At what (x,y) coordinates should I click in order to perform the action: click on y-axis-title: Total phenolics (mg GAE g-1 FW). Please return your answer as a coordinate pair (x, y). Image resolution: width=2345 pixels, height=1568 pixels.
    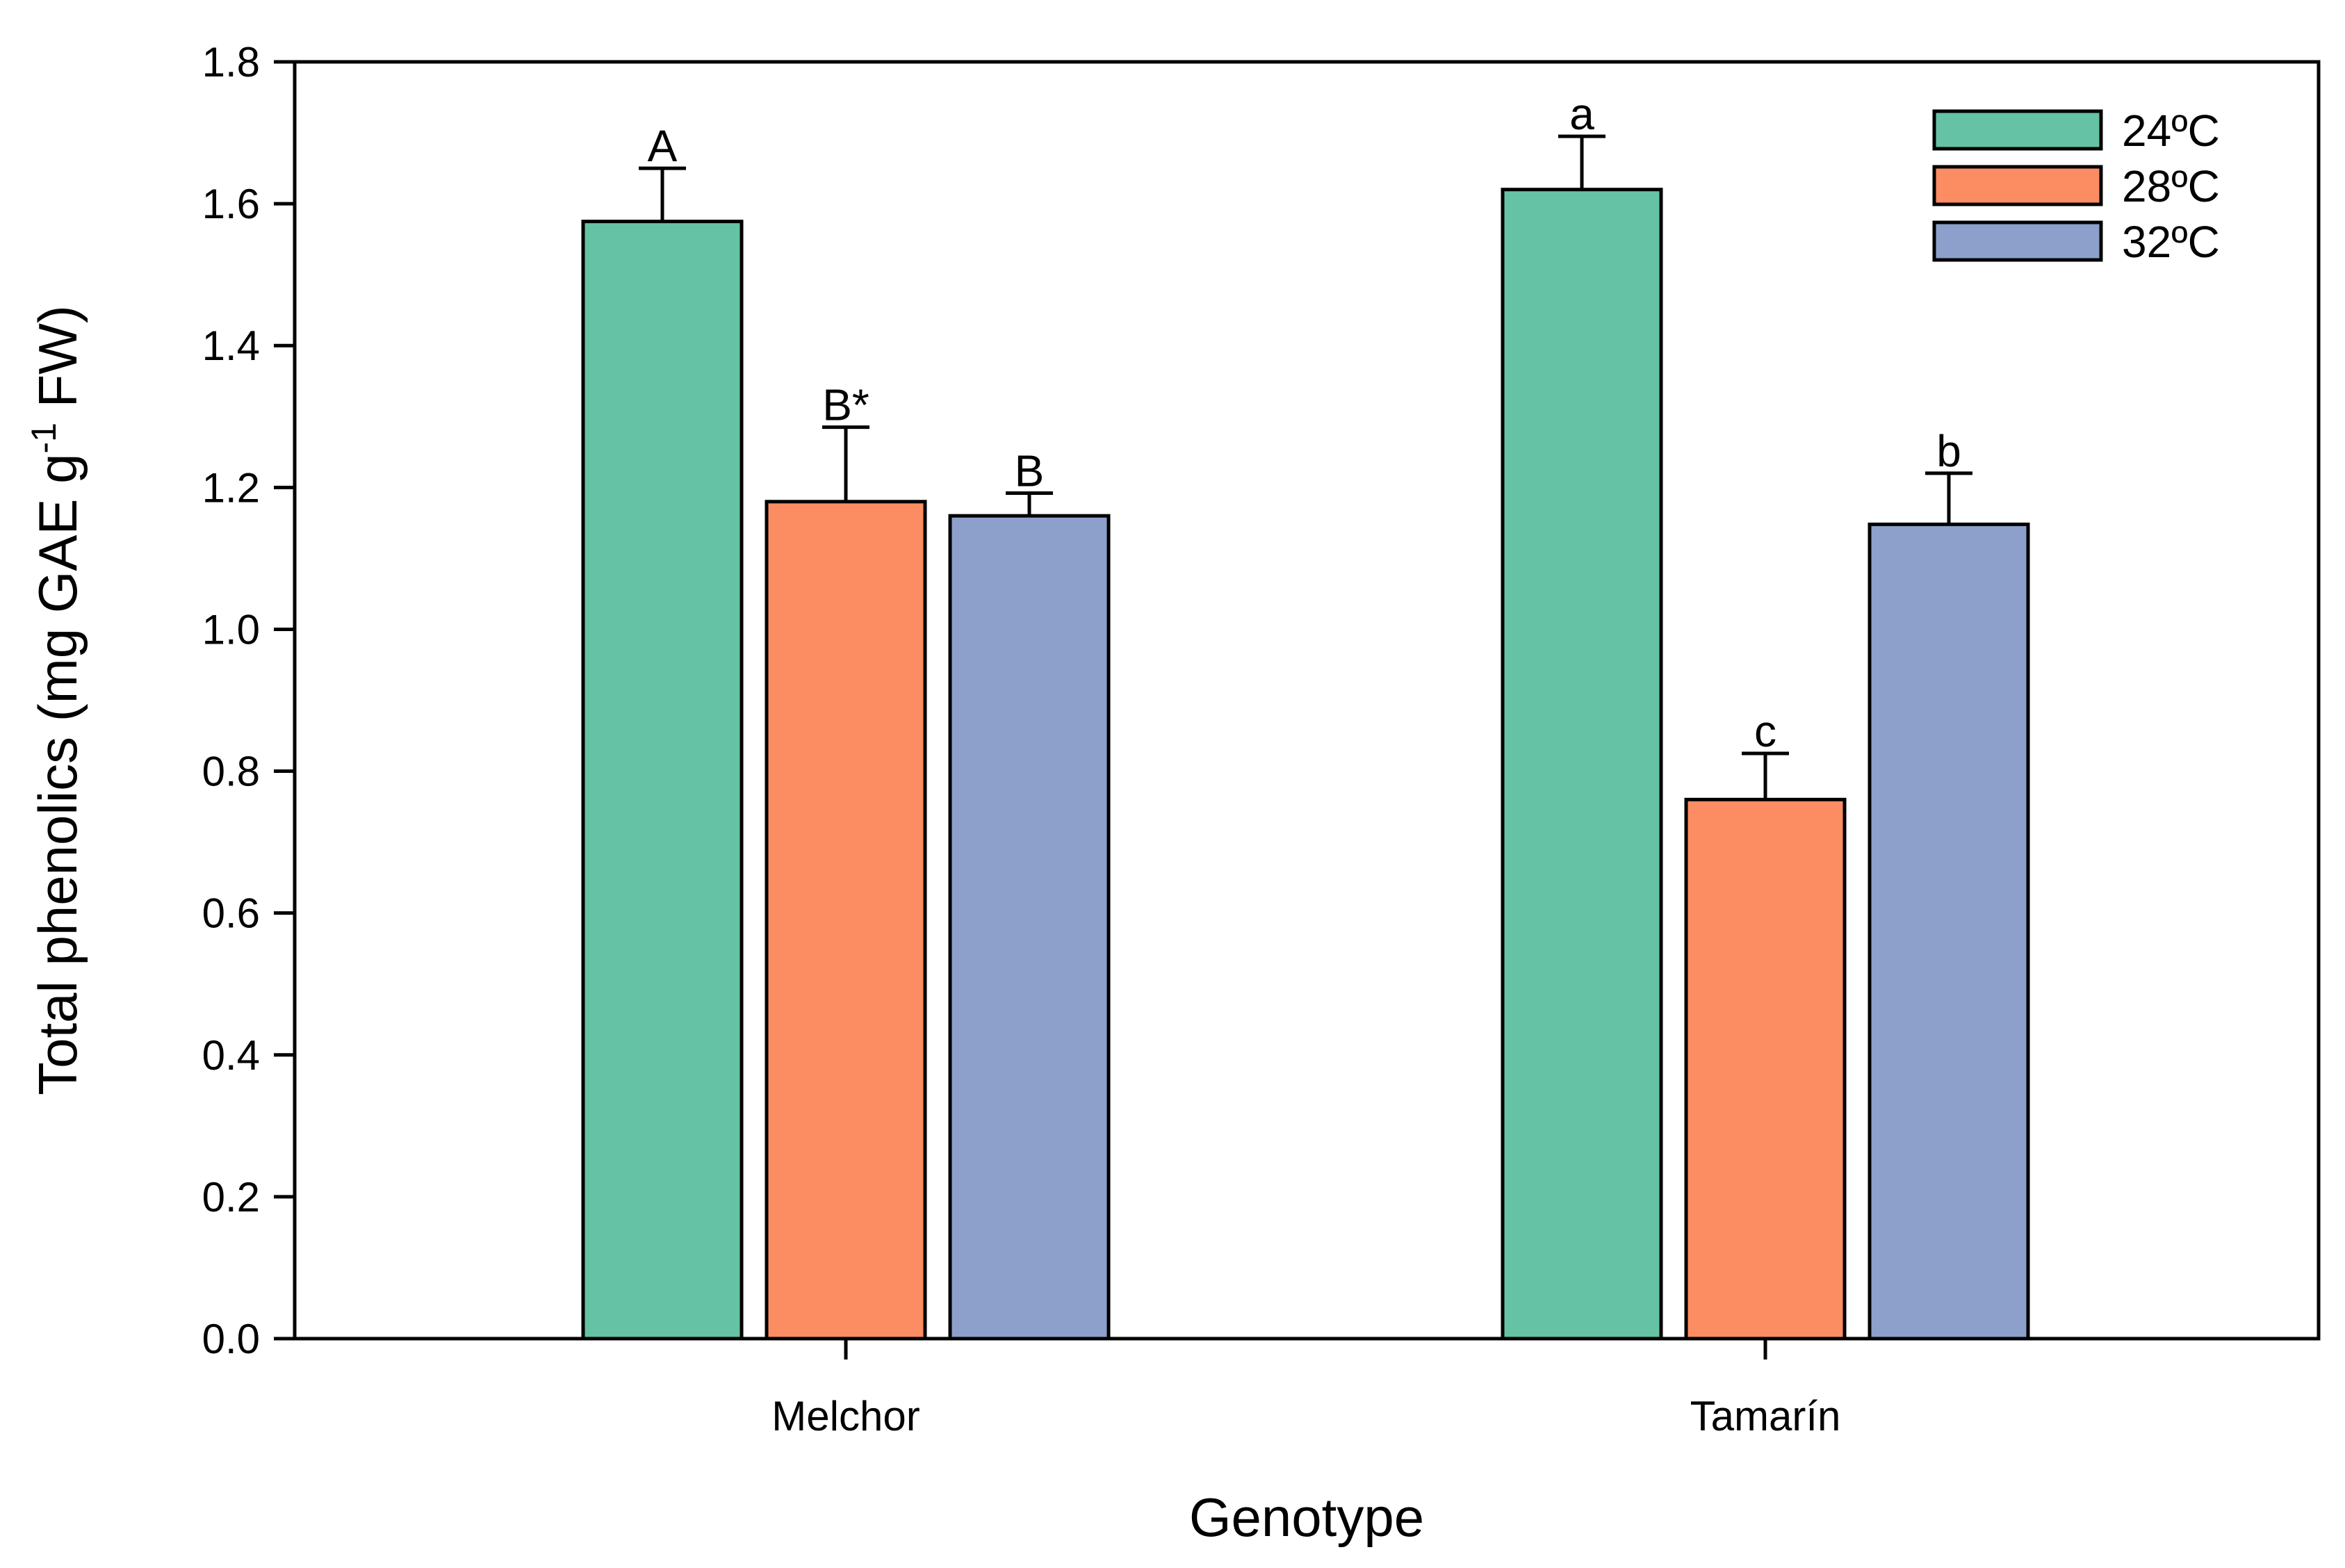
    Looking at the image, I should click on (56, 700).